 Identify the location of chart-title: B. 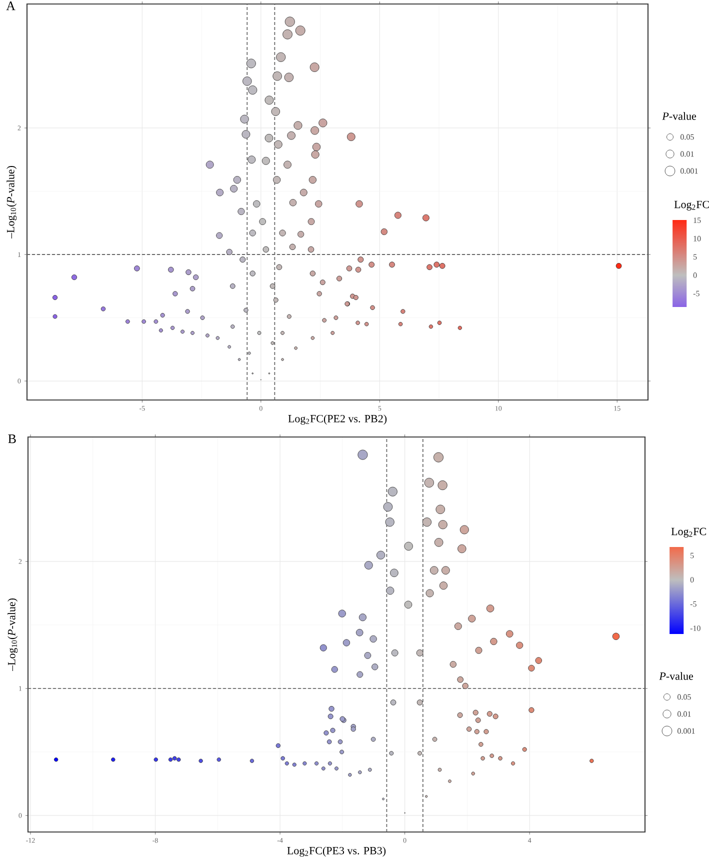
(12, 439).